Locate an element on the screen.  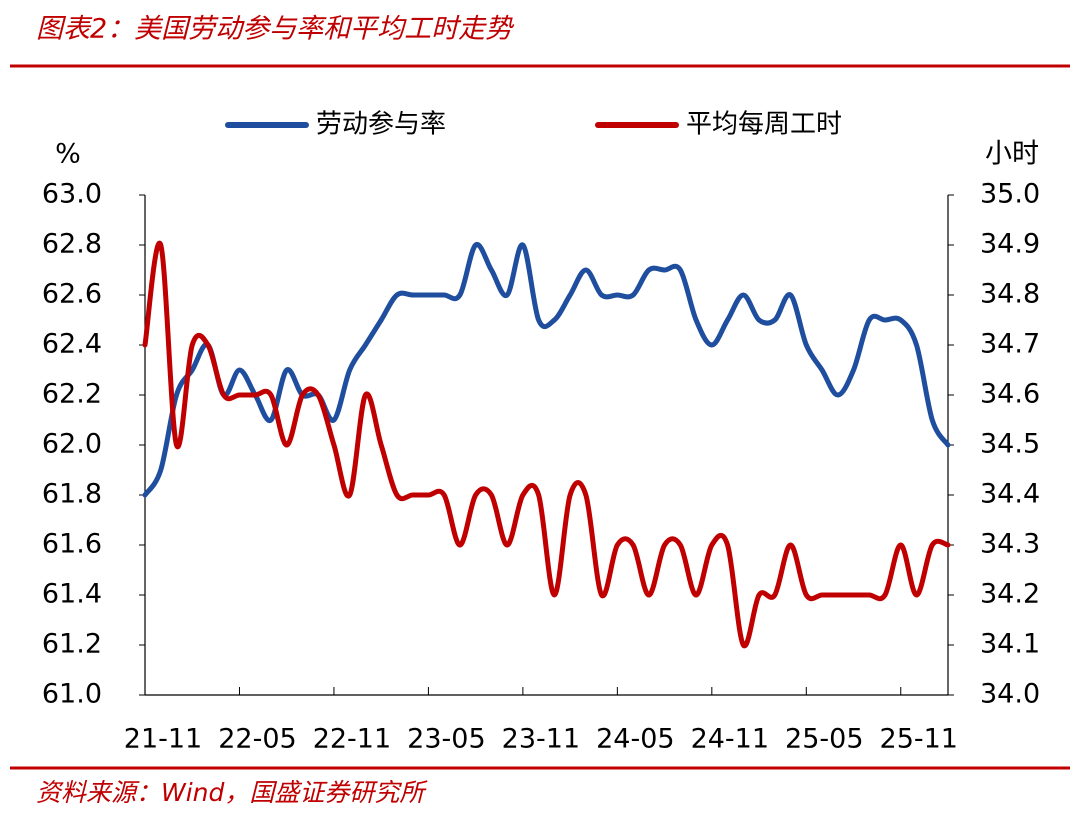
y-tick-label: 63.0 is located at coordinates (72, 194).